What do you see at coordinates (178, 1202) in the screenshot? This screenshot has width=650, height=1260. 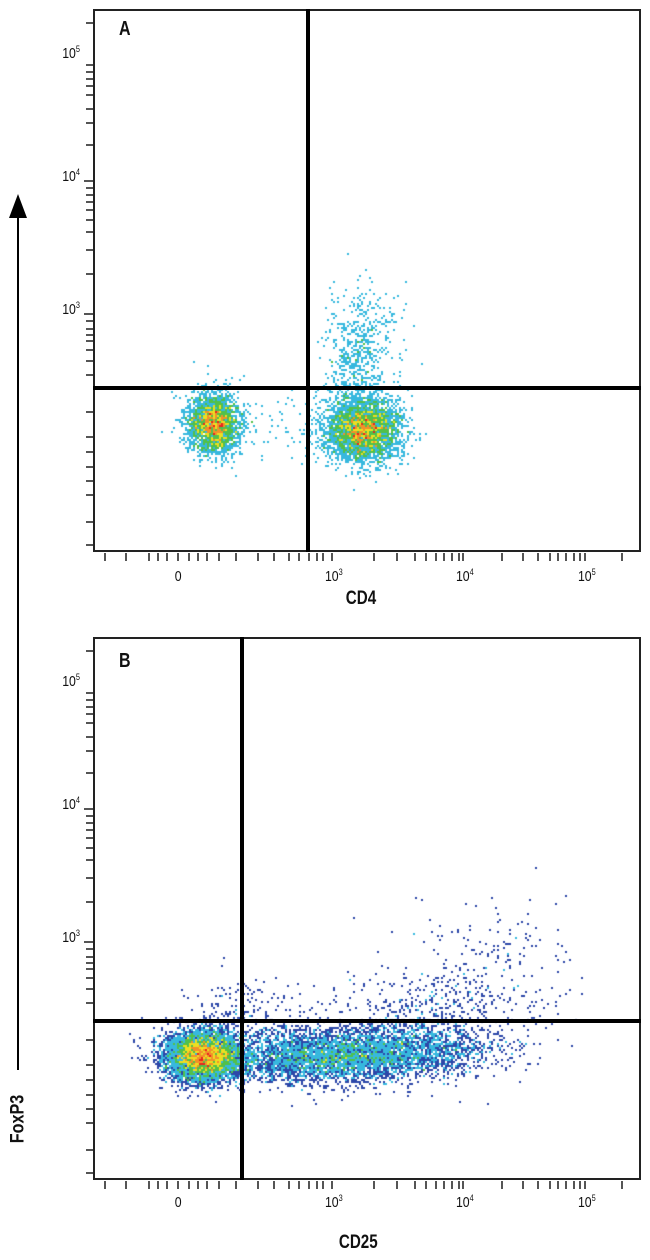 I see `x-tick-label: 0` at bounding box center [178, 1202].